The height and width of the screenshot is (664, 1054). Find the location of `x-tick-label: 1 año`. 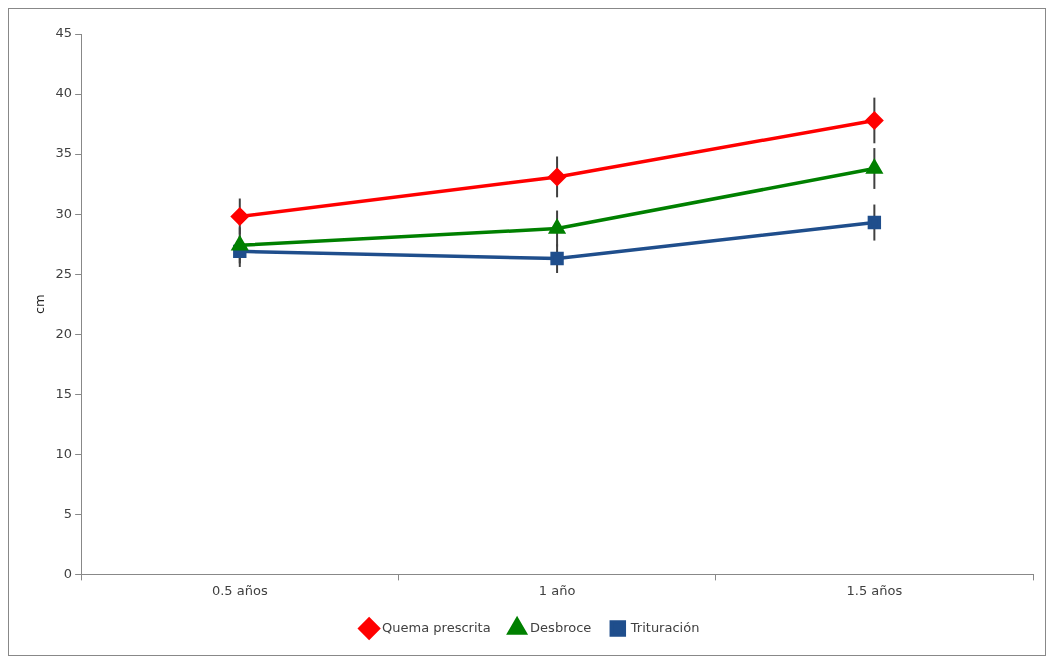

x-tick-label: 1 año is located at coordinates (557, 590).